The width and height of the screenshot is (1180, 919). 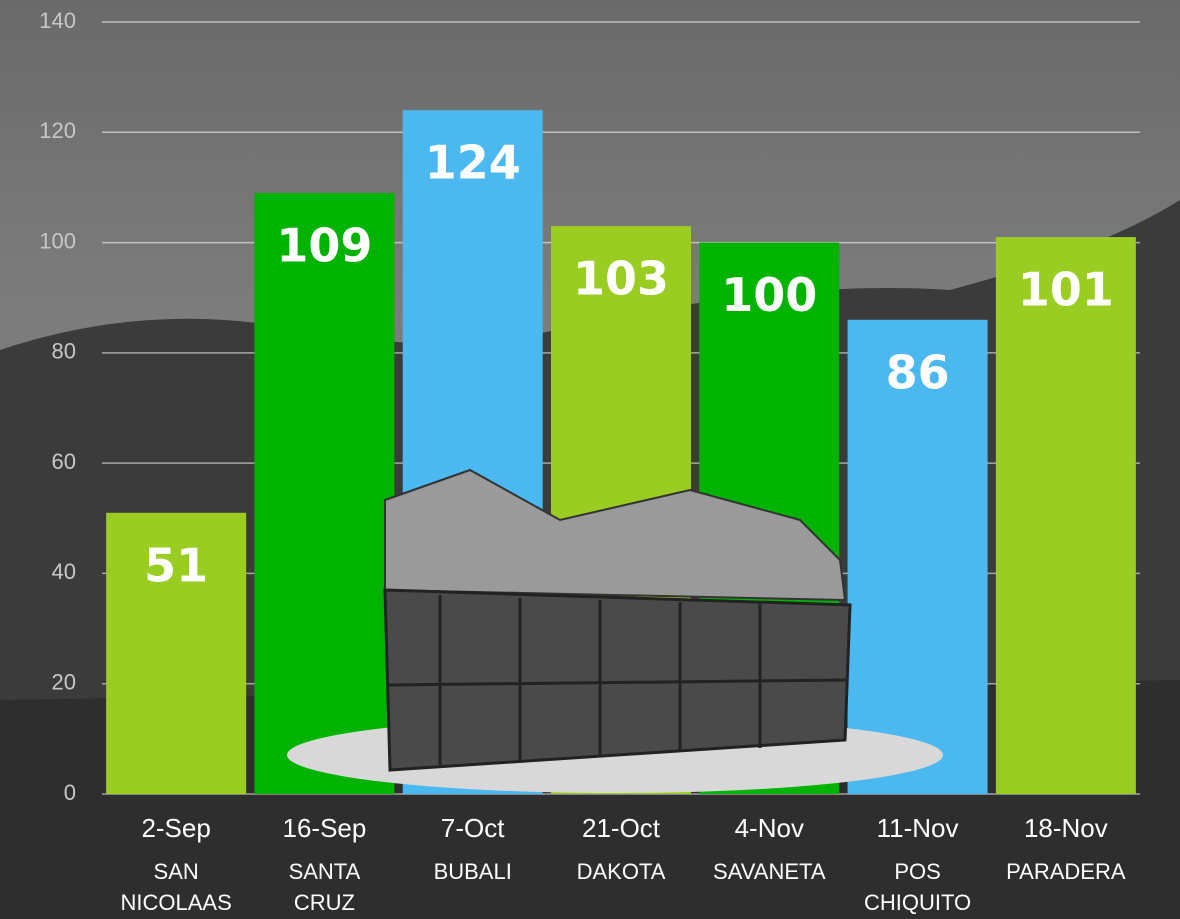 I want to click on x-tick-label: 4-Nov, so click(x=769, y=828).